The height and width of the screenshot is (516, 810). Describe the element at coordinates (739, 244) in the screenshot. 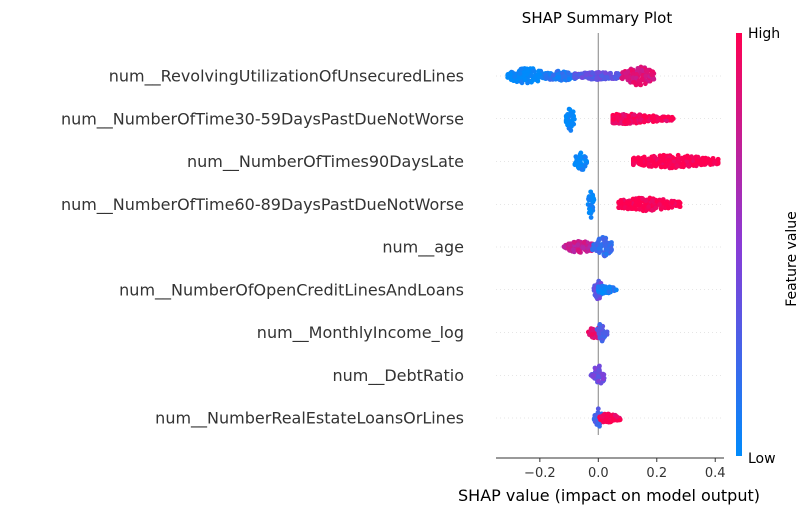

I see `colorbar-gradient` at that location.